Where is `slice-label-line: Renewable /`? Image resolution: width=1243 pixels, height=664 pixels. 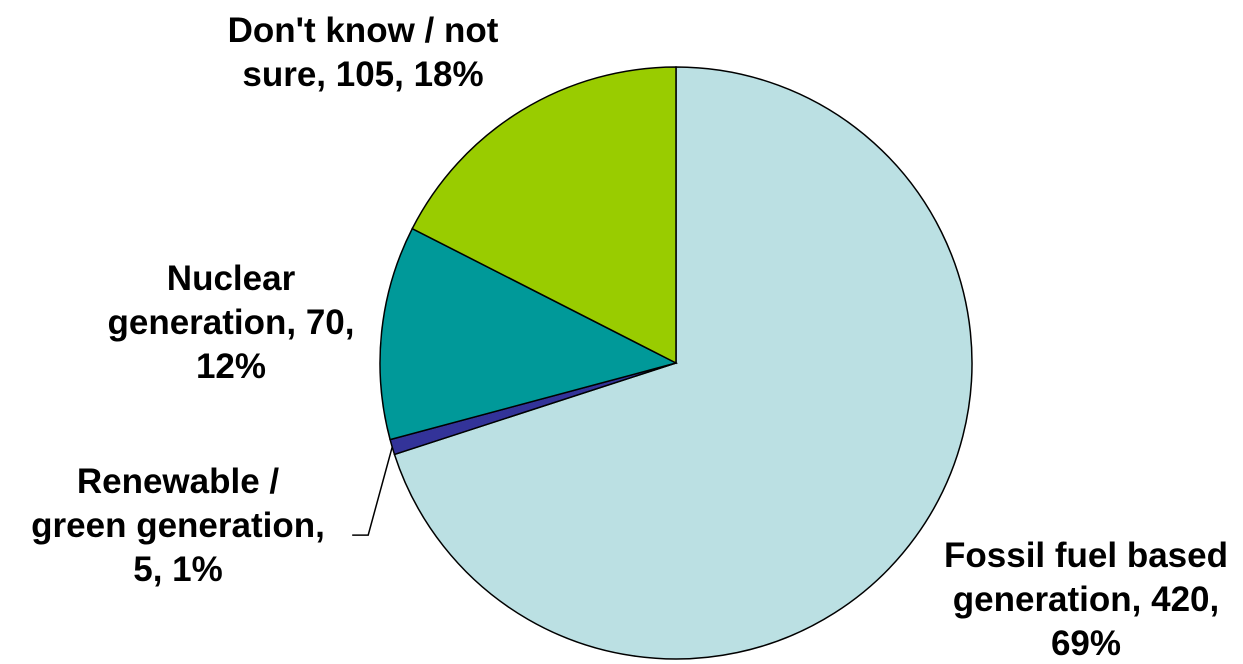
slice-label-line: Renewable / is located at coordinates (178, 481).